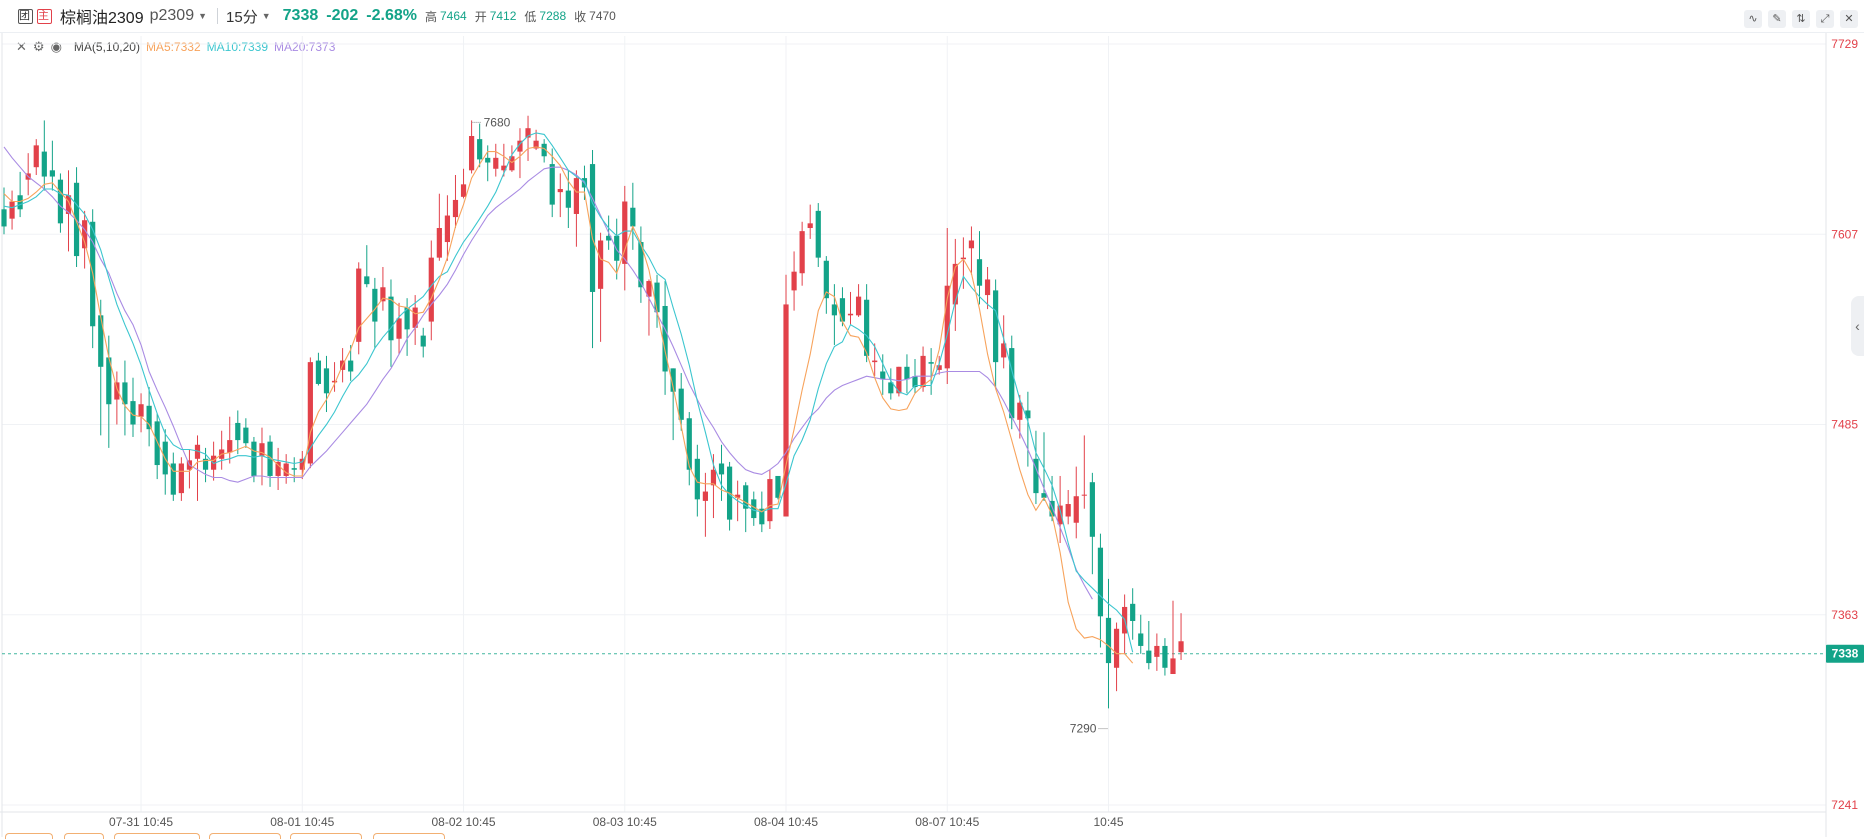 The height and width of the screenshot is (839, 1864). I want to click on symbol-name: 棕榈油2309, so click(102, 18).